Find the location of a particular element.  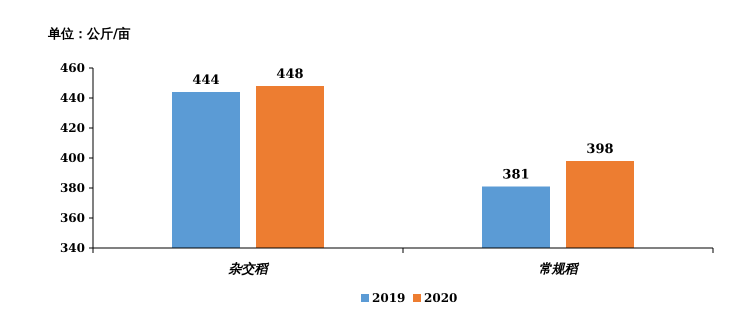

y-tick-label: 440 is located at coordinates (72, 98).